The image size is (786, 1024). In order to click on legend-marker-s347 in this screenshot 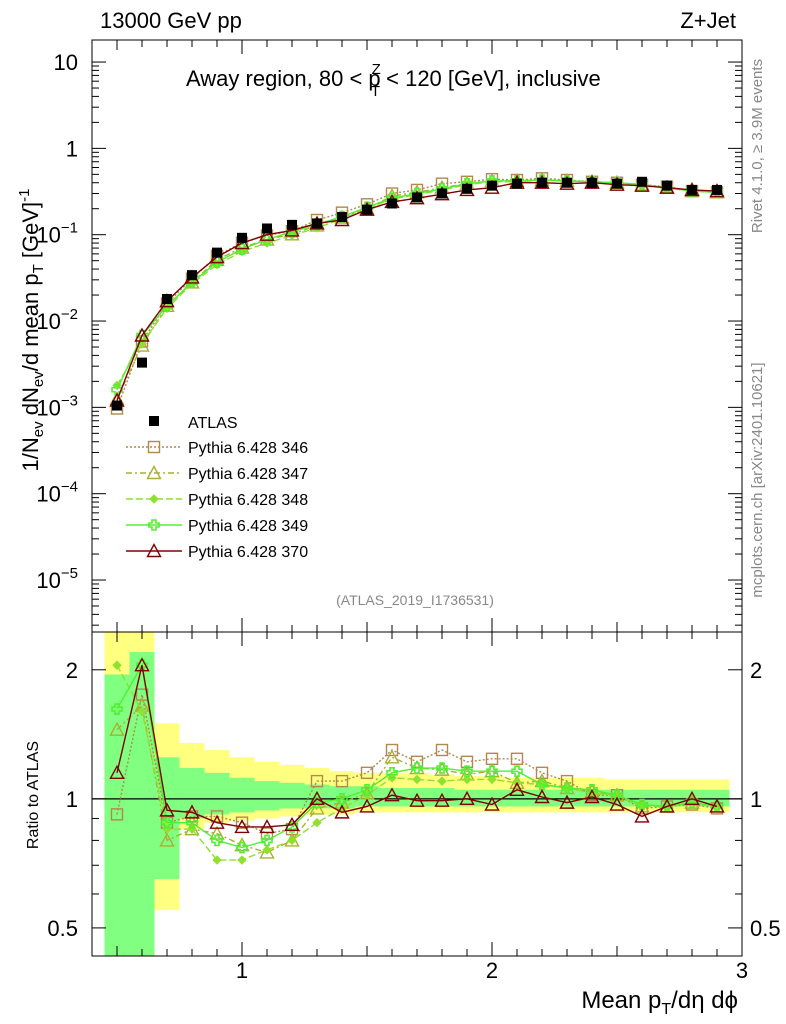, I will do `click(154, 472)`.